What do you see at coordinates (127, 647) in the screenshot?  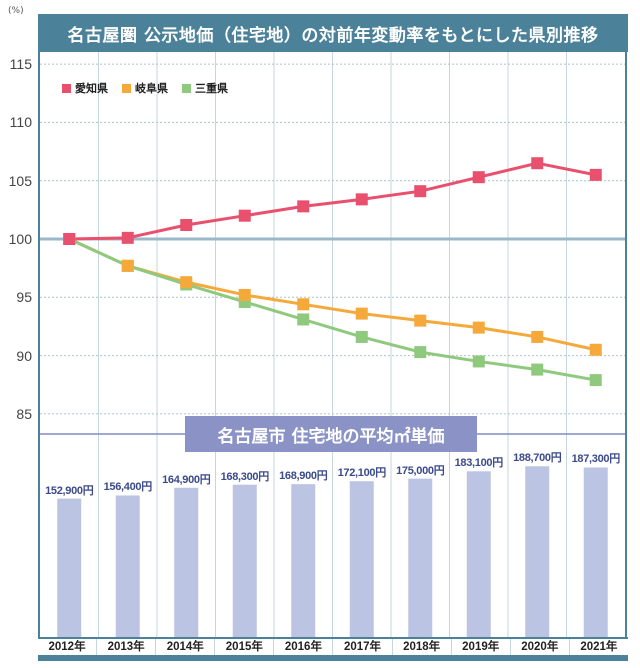 I see `x-tick-label: 2013年` at bounding box center [127, 647].